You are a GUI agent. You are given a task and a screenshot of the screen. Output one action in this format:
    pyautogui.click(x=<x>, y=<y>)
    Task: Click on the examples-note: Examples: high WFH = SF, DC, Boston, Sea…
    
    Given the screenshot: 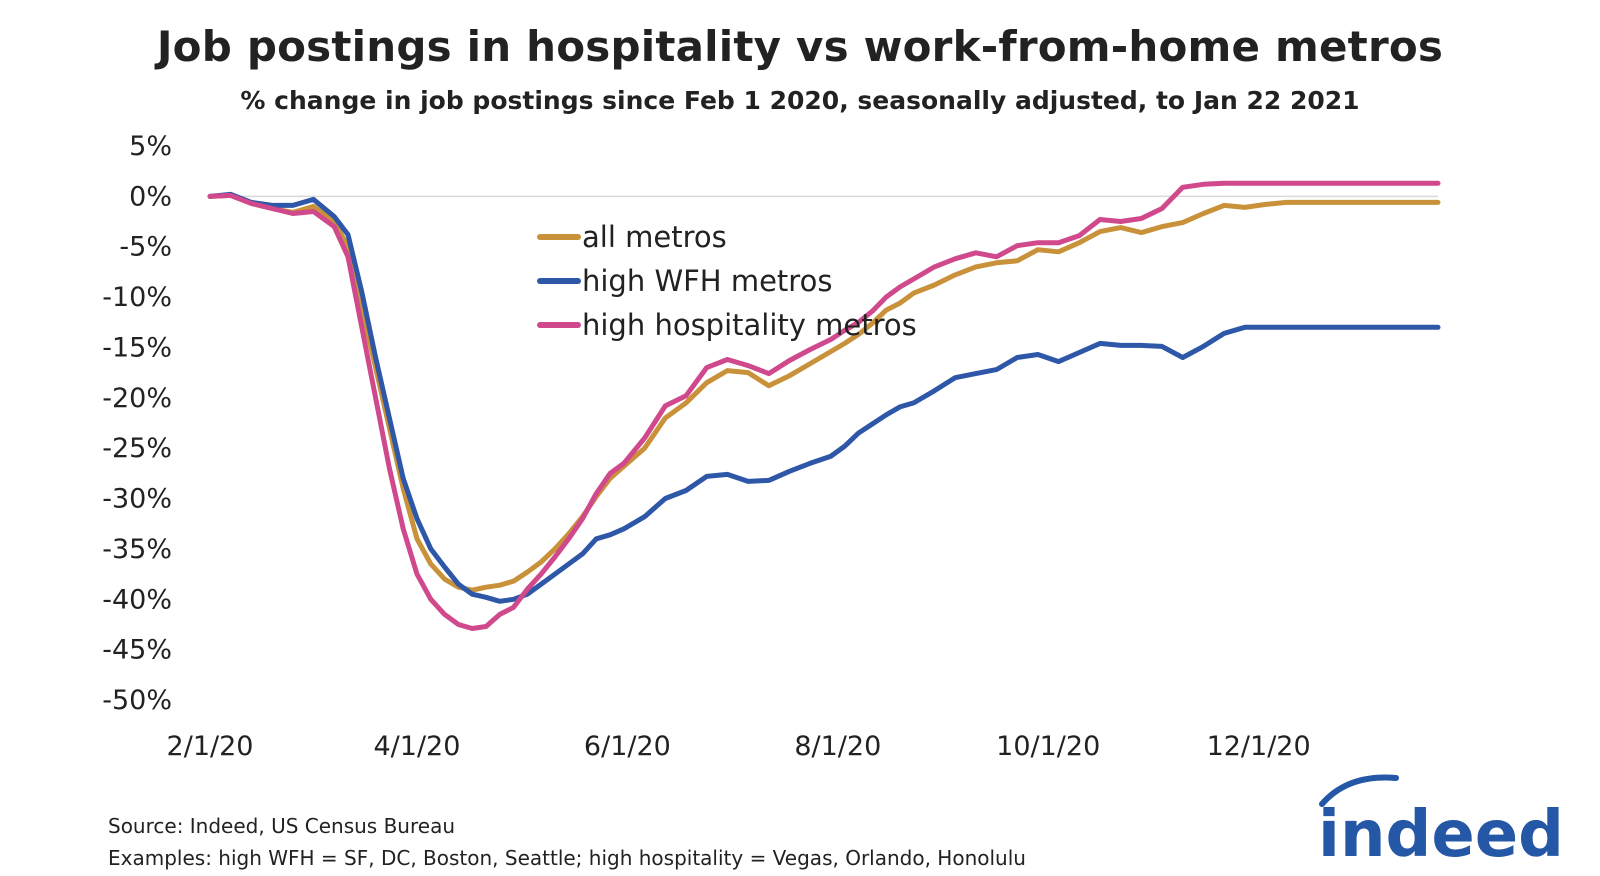 What is the action you would take?
    pyautogui.click(x=567, y=858)
    